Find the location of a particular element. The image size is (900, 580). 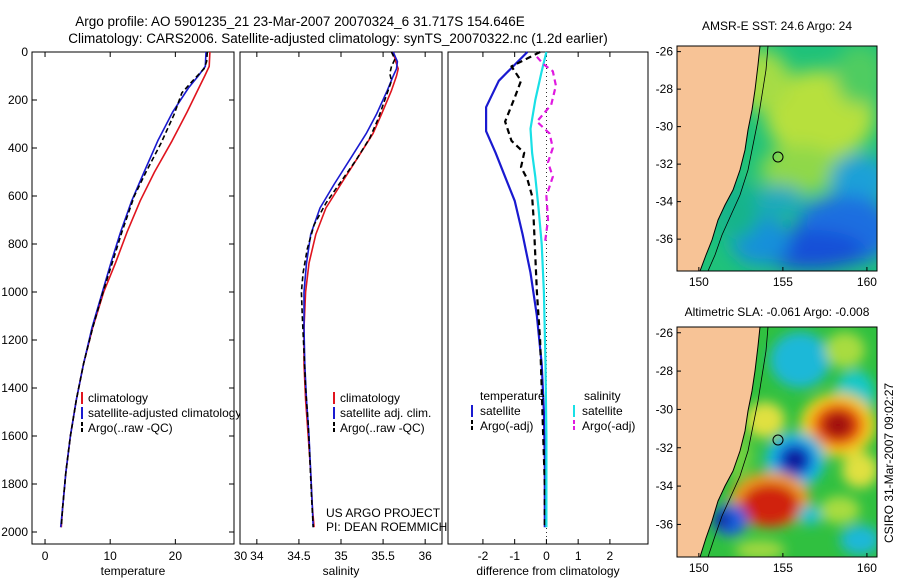

sst-map-coastline is located at coordinates (730, 158).